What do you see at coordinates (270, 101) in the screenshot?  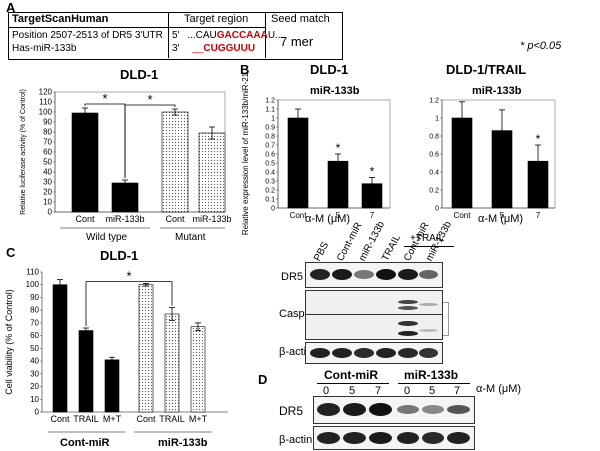 I see `chart-b1-ytick-label: 1.2` at bounding box center [270, 101].